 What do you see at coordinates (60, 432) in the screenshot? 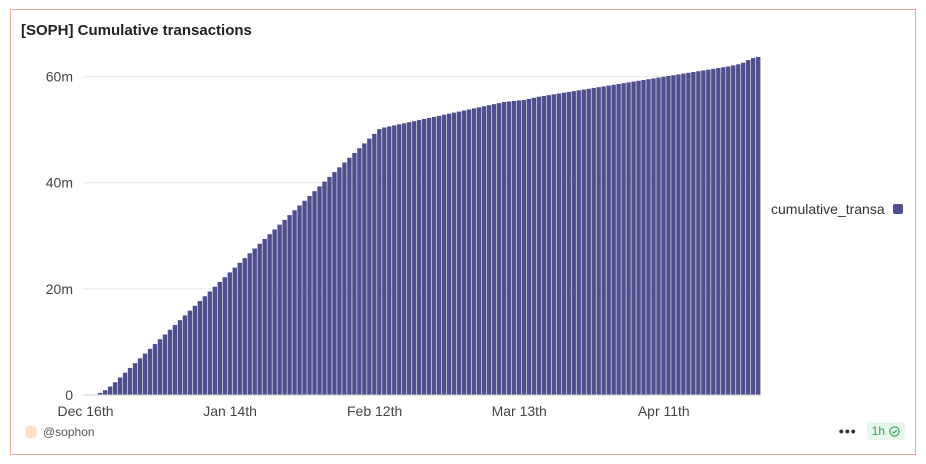
I see `author-link: @sophon` at bounding box center [60, 432].